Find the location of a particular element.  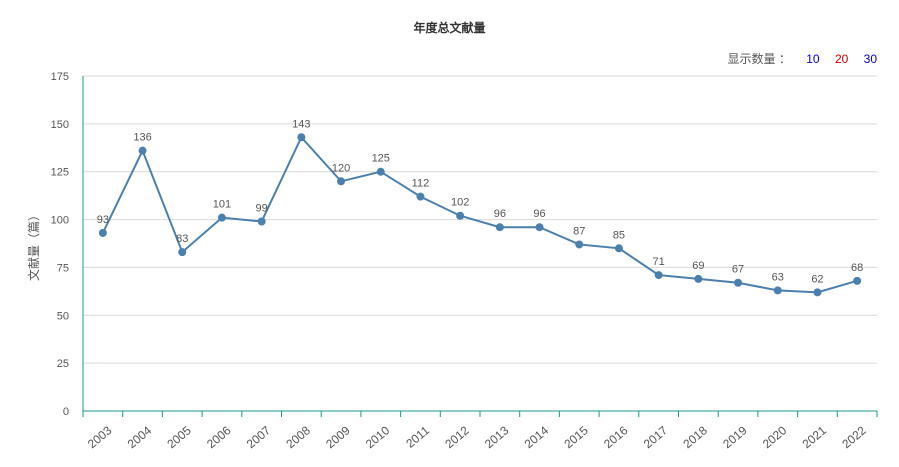

data-label: 120 is located at coordinates (341, 168).